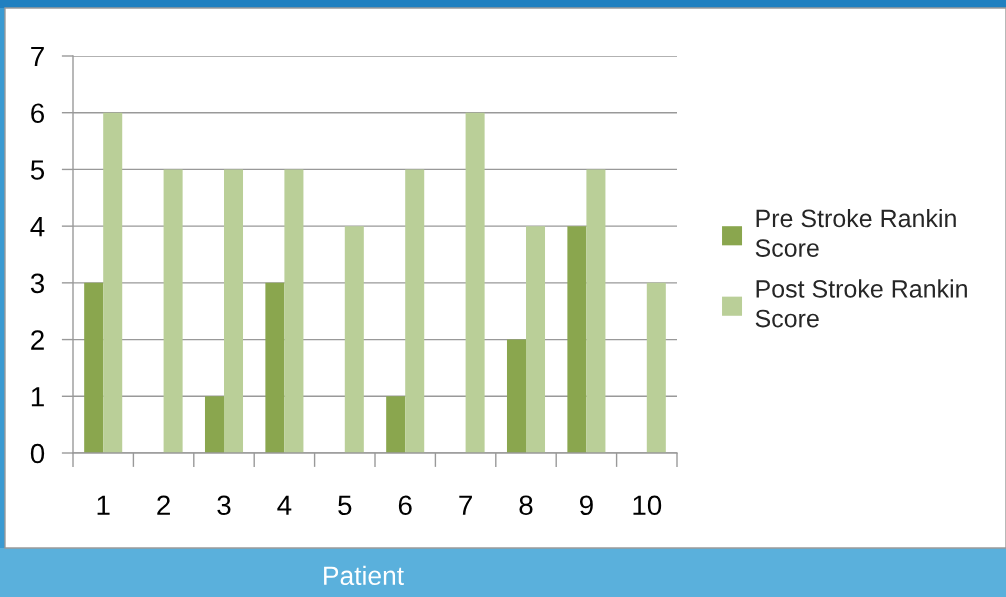 The width and height of the screenshot is (1006, 597). What do you see at coordinates (37, 340) in the screenshot?
I see `y-tick-label: 2` at bounding box center [37, 340].